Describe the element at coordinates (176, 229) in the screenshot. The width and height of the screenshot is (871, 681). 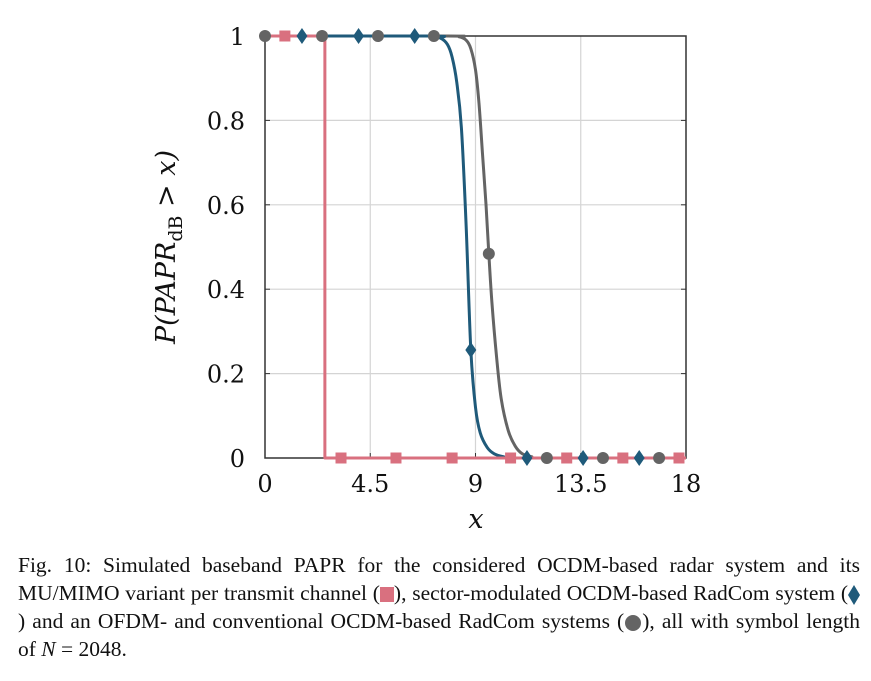
I see `y-axis-label-sub: dB` at that location.